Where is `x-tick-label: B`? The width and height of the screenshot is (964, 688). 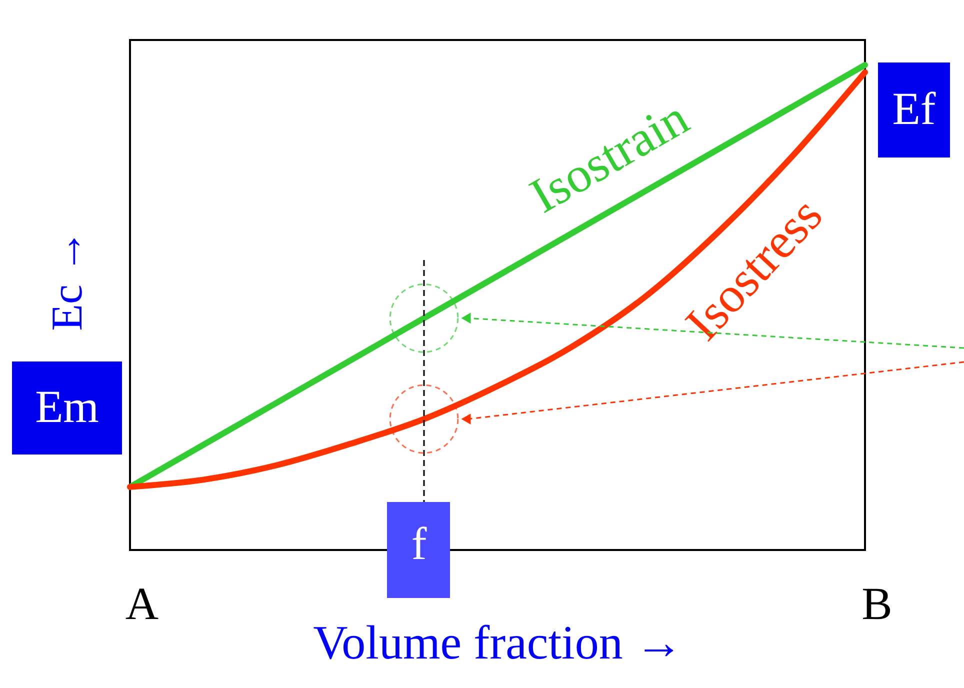 x-tick-label: B is located at coordinates (877, 603).